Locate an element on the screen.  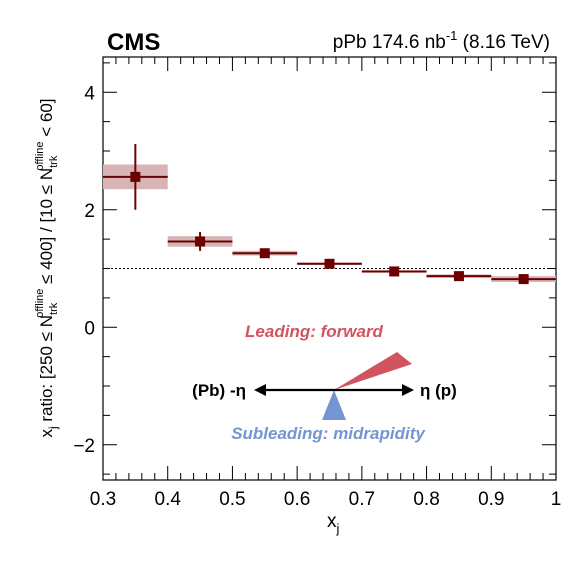
x-tick-label: 0.9 is located at coordinates (491, 499).